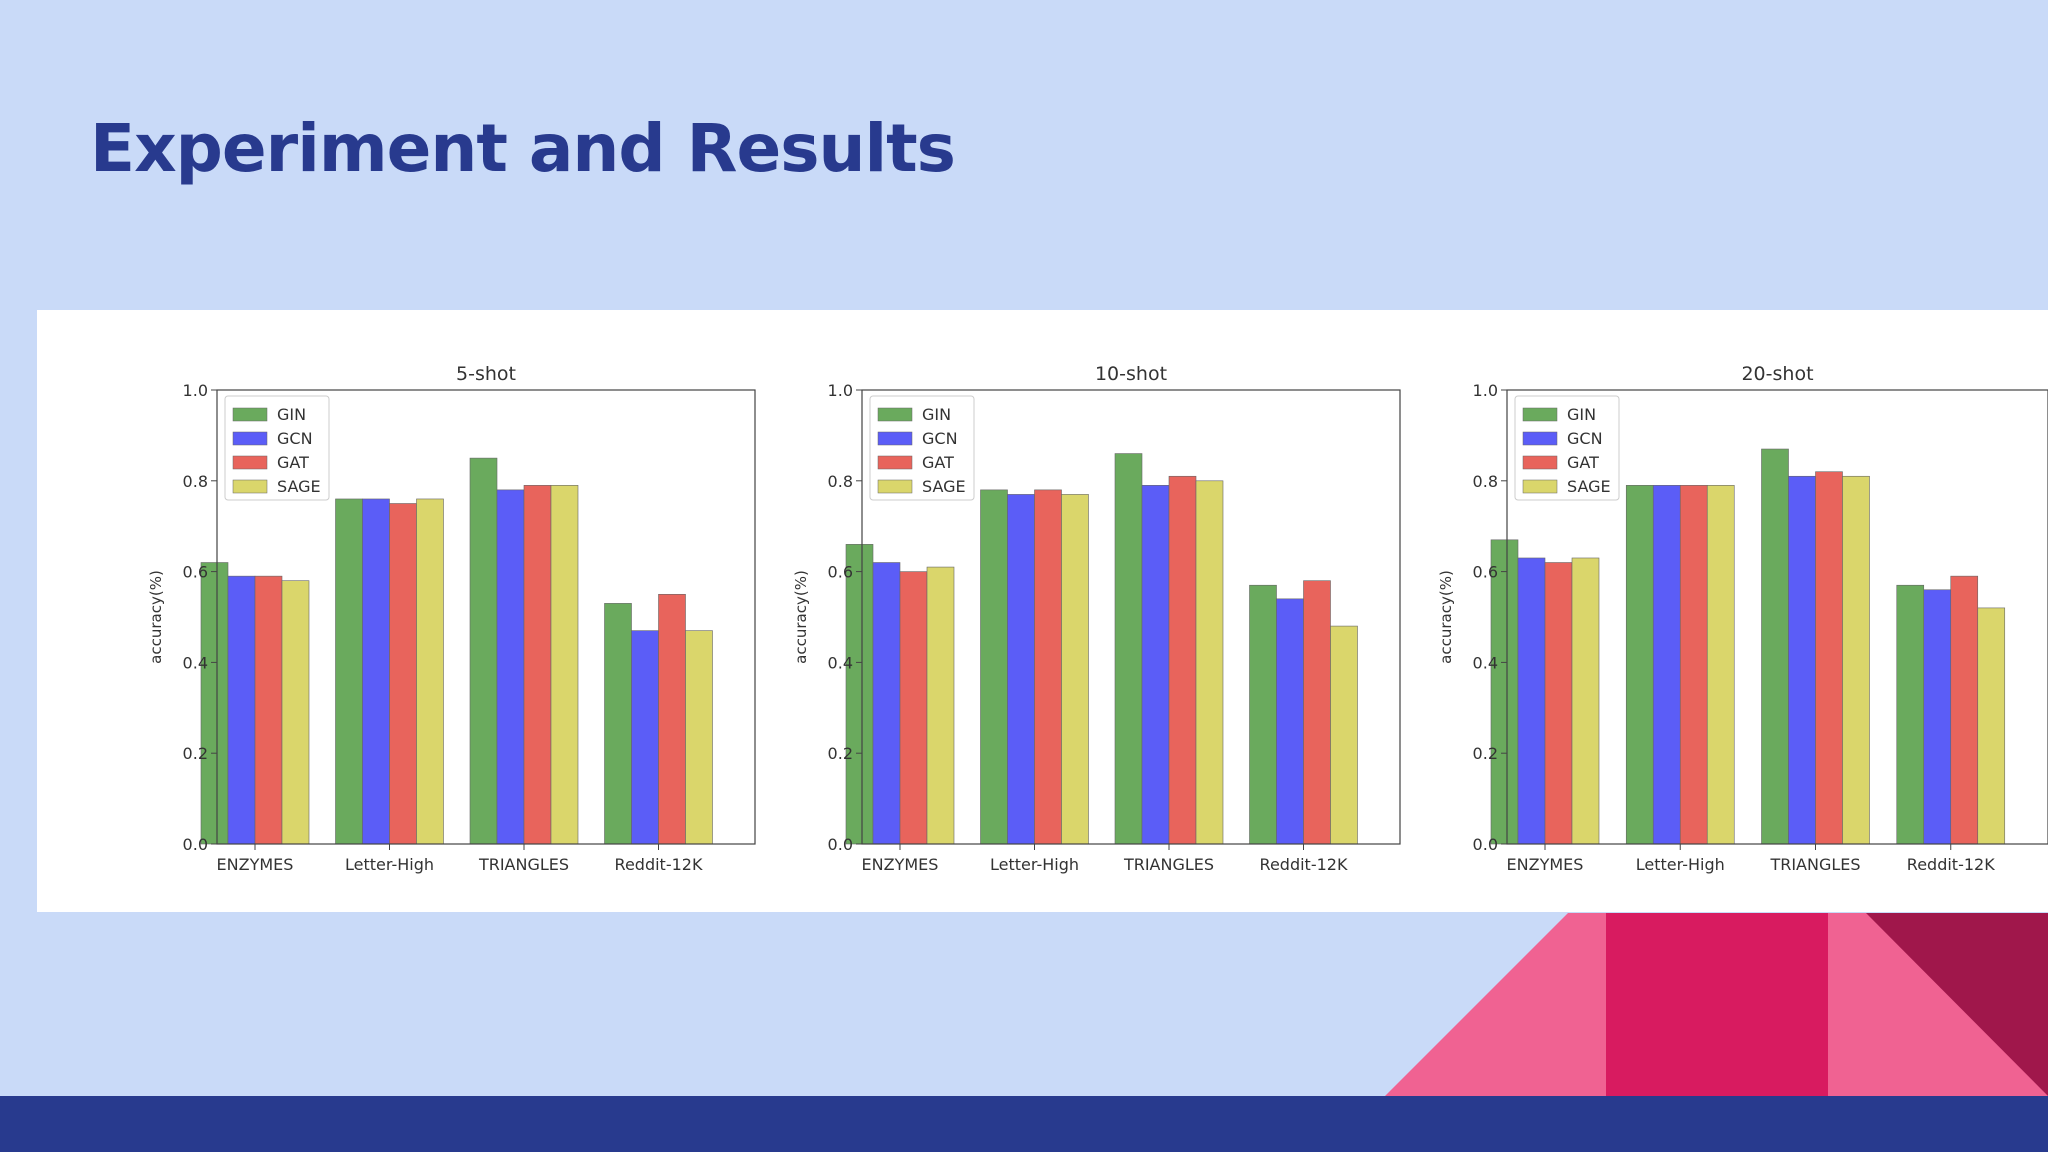  I want to click on deco-dark-triangle, so click(1957, 1004).